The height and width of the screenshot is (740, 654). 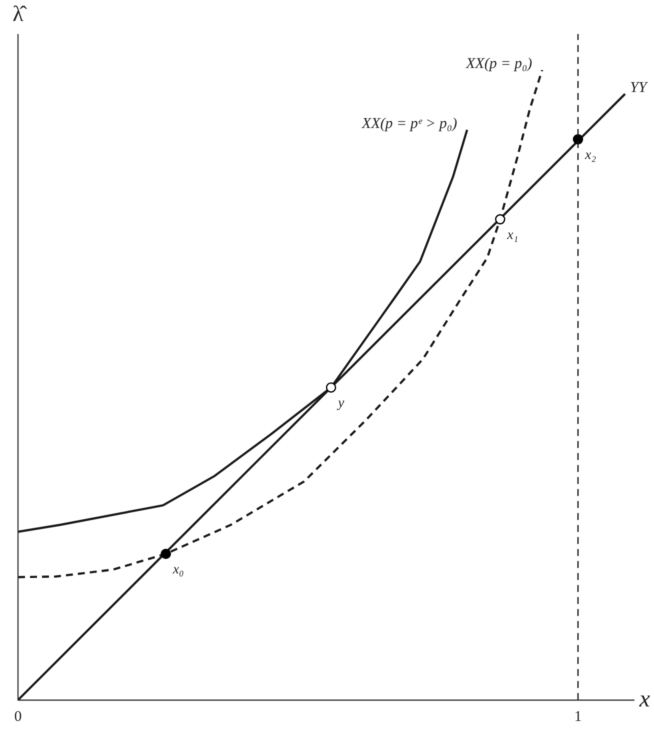 What do you see at coordinates (590, 155) in the screenshot?
I see `annotation: x₂` at bounding box center [590, 155].